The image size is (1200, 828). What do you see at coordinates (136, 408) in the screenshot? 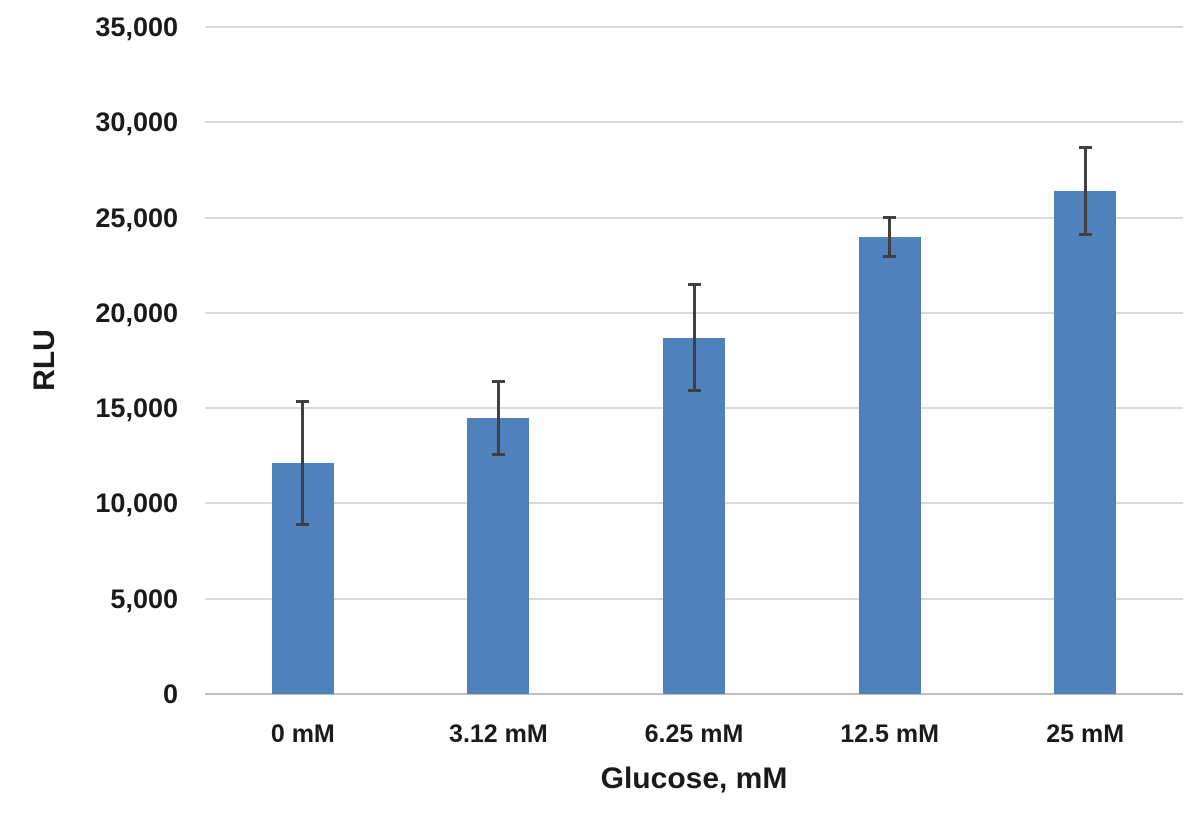
I see `y-tick-label: 15,000` at bounding box center [136, 408].